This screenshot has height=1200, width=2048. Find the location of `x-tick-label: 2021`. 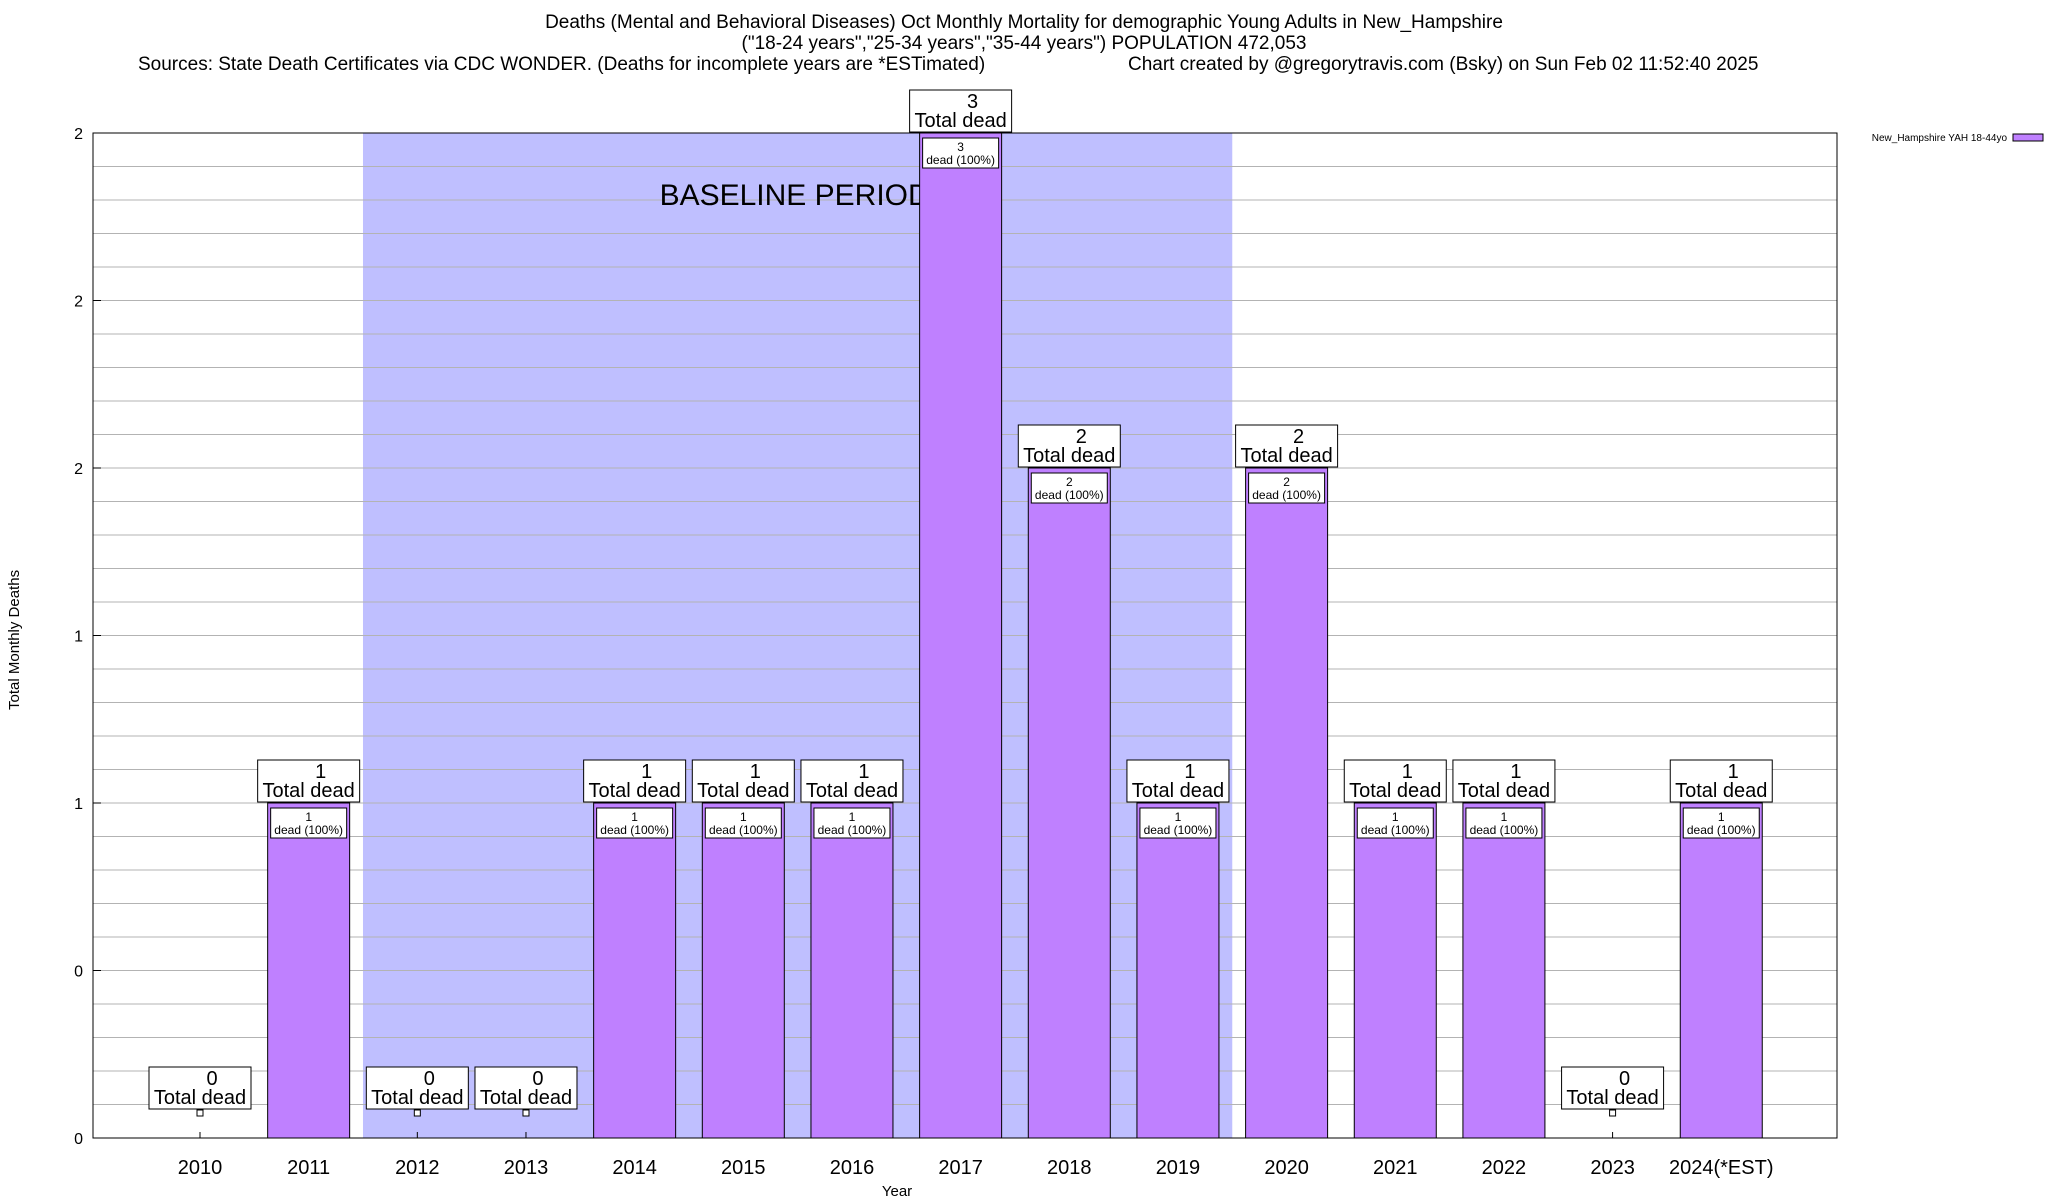

x-tick-label: 2021 is located at coordinates (1395, 1168).